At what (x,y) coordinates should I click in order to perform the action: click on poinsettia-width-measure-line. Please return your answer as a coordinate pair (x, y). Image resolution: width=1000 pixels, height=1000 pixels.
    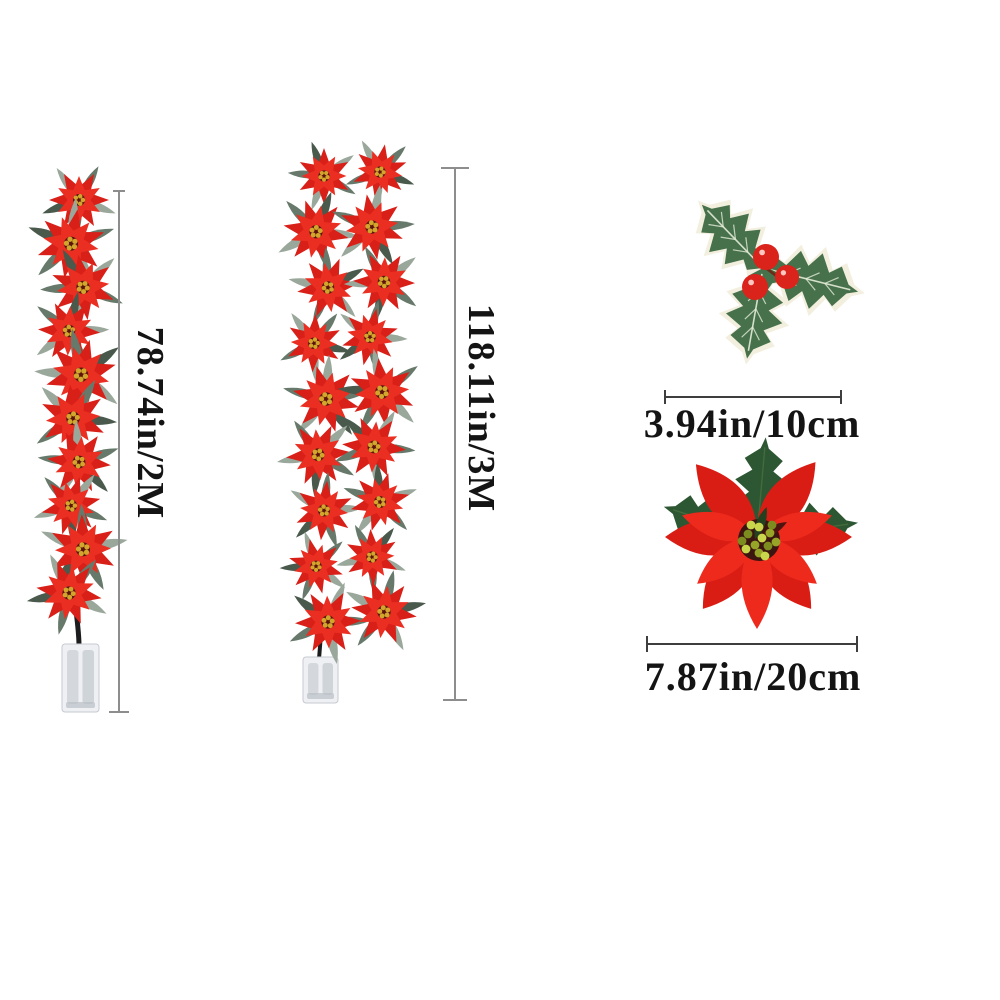
    Looking at the image, I should click on (752, 644).